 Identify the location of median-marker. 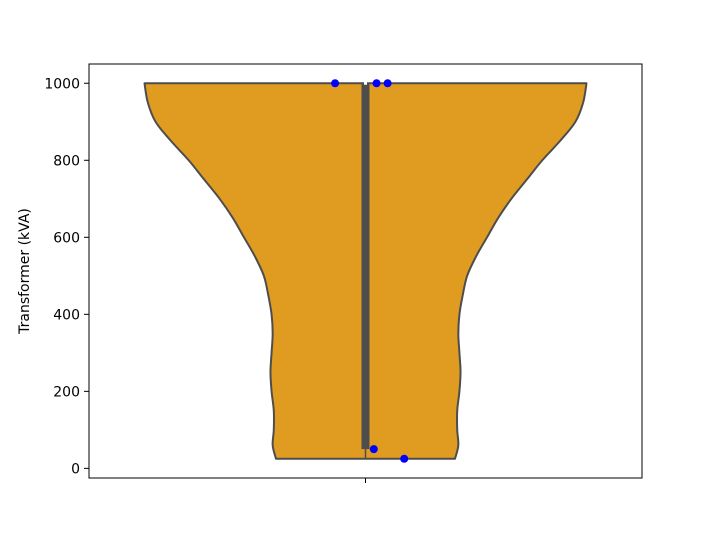
(365, 83).